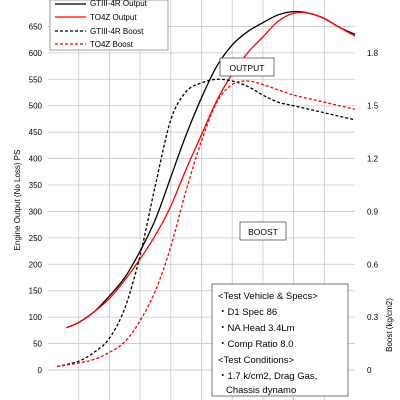  What do you see at coordinates (261, 390) in the screenshot?
I see `spec-line-7: Chassis dynamo` at bounding box center [261, 390].